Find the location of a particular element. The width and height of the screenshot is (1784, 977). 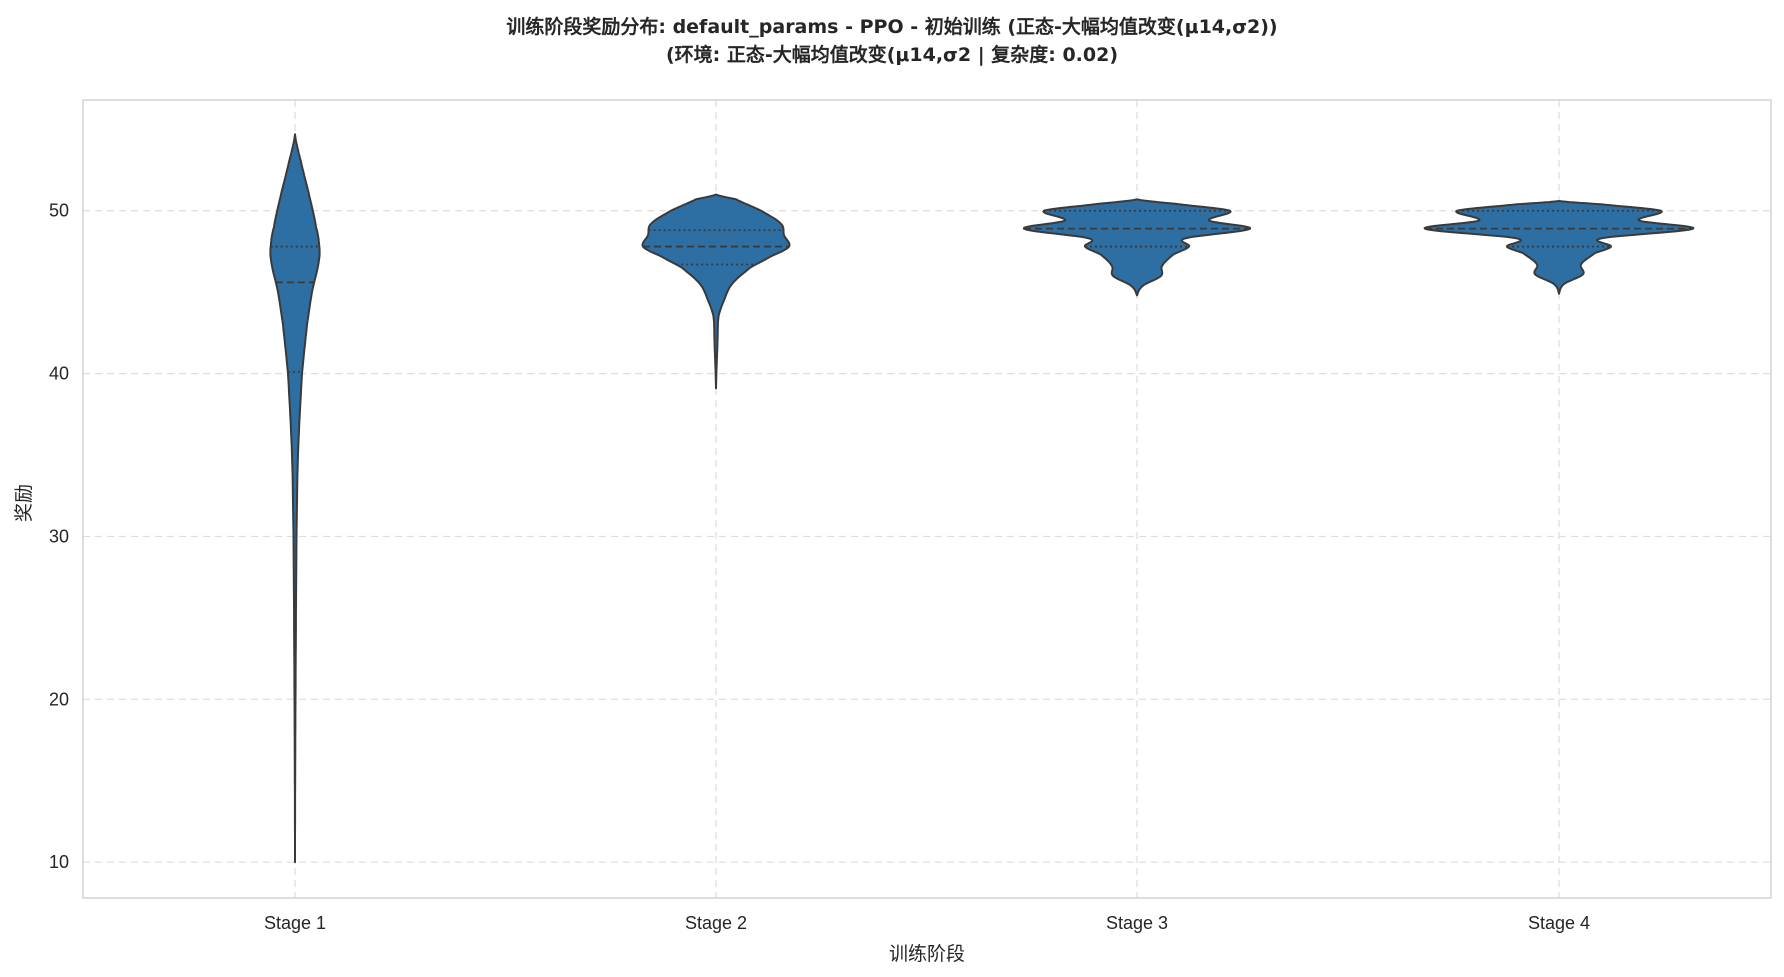

y-tick-label: 20 is located at coordinates (59, 699).